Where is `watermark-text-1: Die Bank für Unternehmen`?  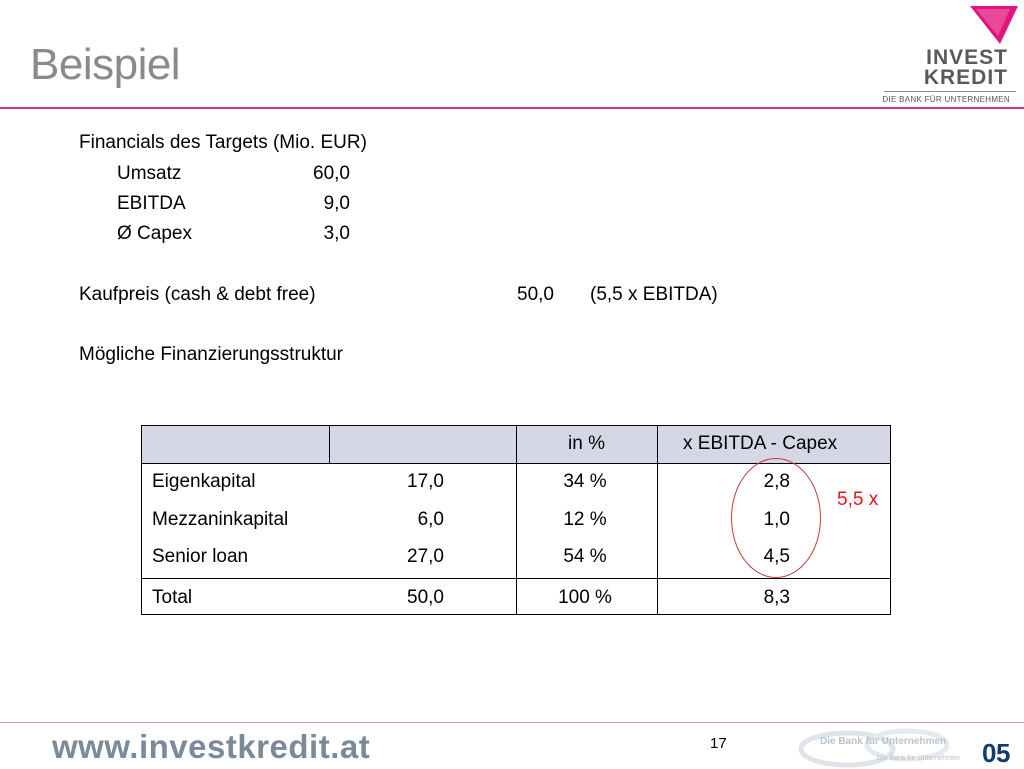
watermark-text-1: Die Bank für Unternehmen is located at coordinates (883, 741).